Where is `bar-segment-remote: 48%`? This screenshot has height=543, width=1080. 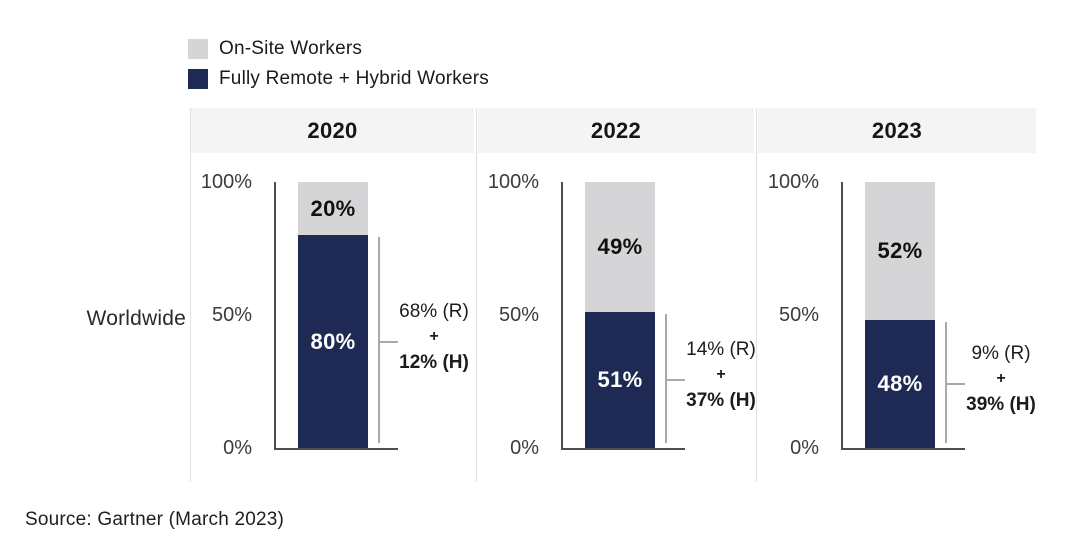 bar-segment-remote: 48% is located at coordinates (900, 384).